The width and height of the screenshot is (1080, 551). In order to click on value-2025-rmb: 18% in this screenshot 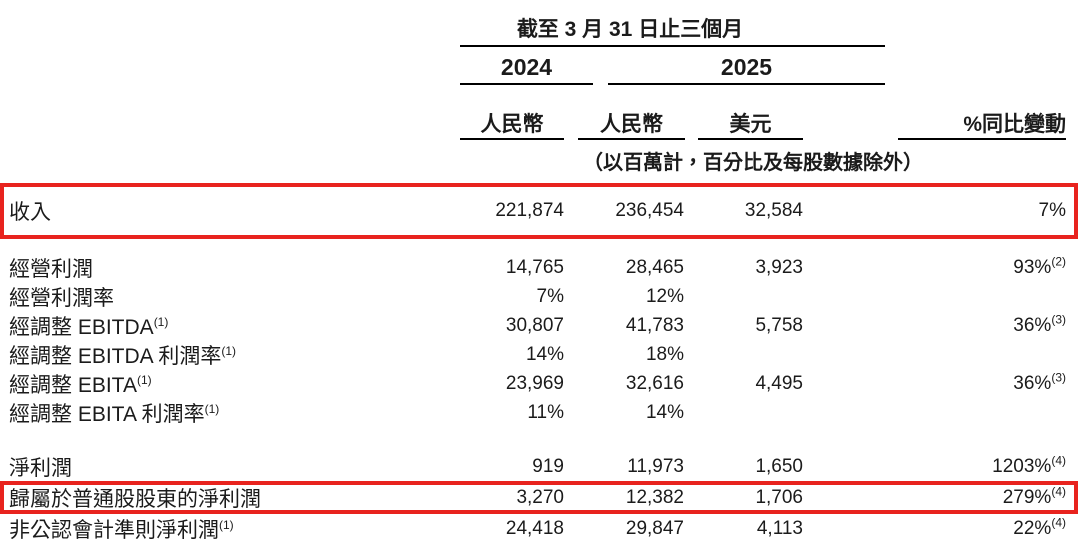, I will do `click(664, 354)`.